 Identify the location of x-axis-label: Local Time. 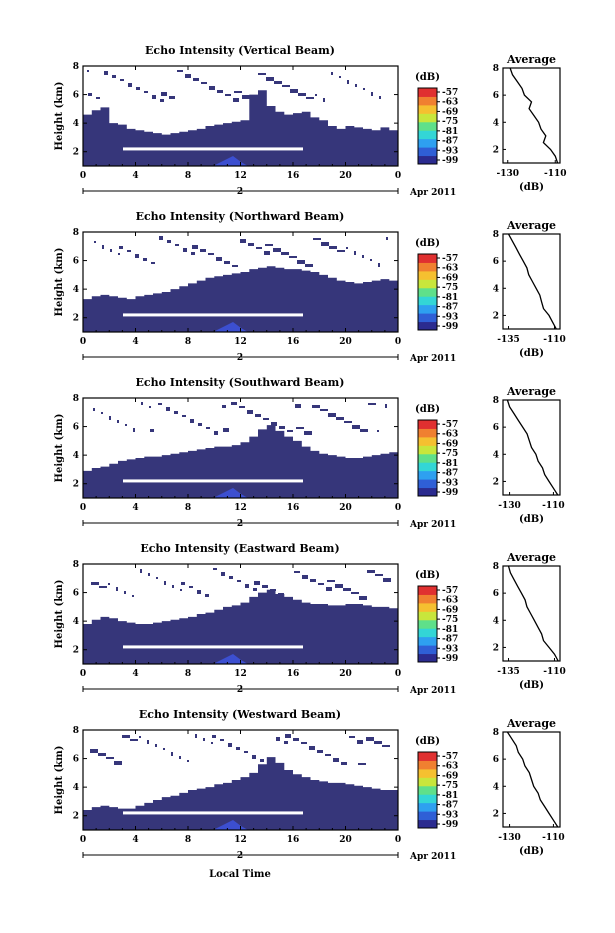
(240, 874).